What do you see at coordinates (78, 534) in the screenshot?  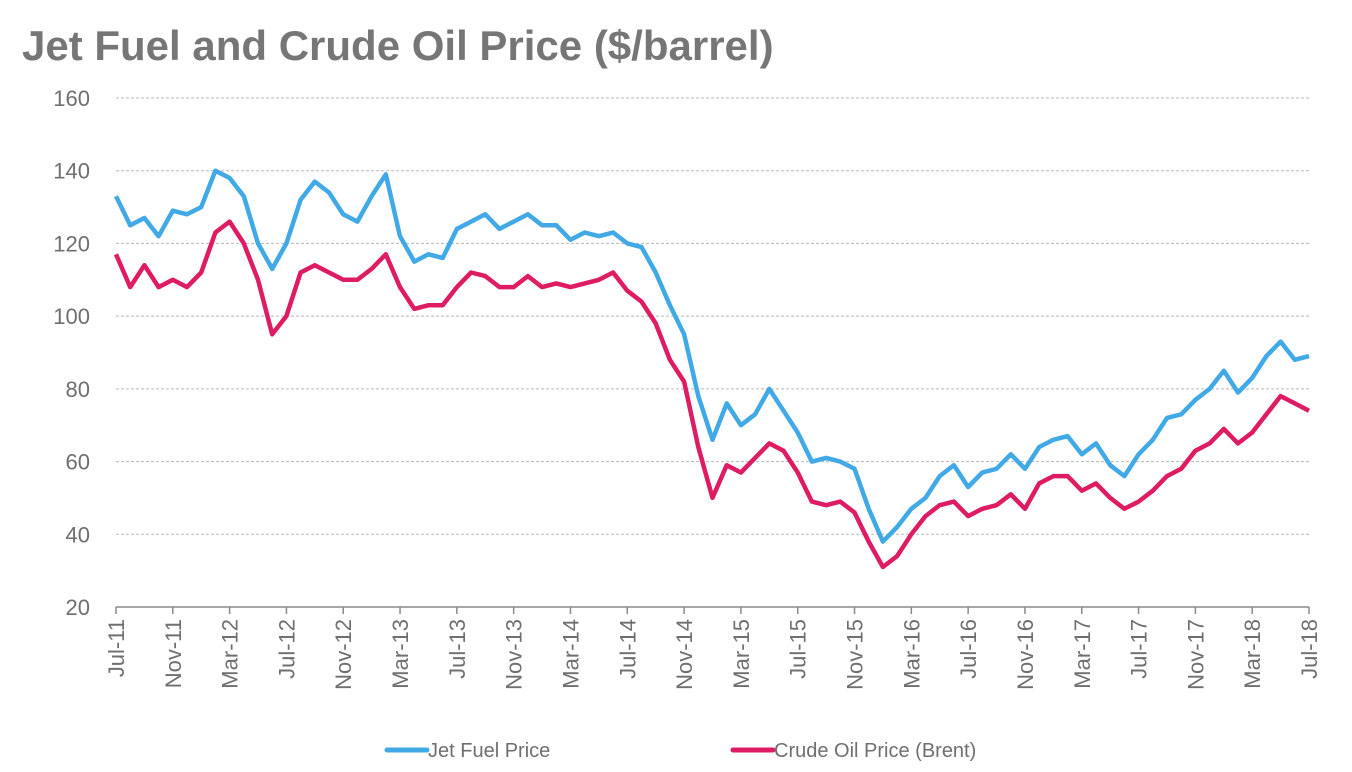 I see `y-tick-label: 40` at bounding box center [78, 534].